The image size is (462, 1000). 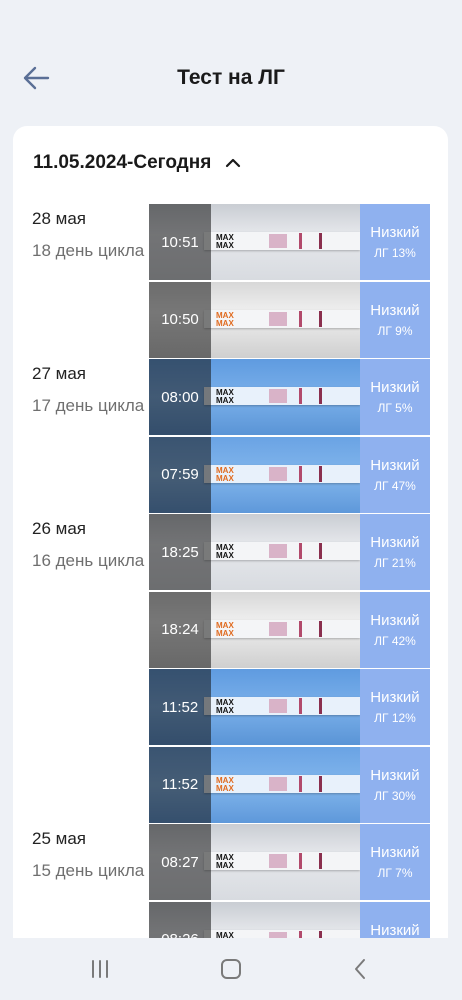 I want to click on cycle-day: 17 день цикла, so click(x=88, y=405).